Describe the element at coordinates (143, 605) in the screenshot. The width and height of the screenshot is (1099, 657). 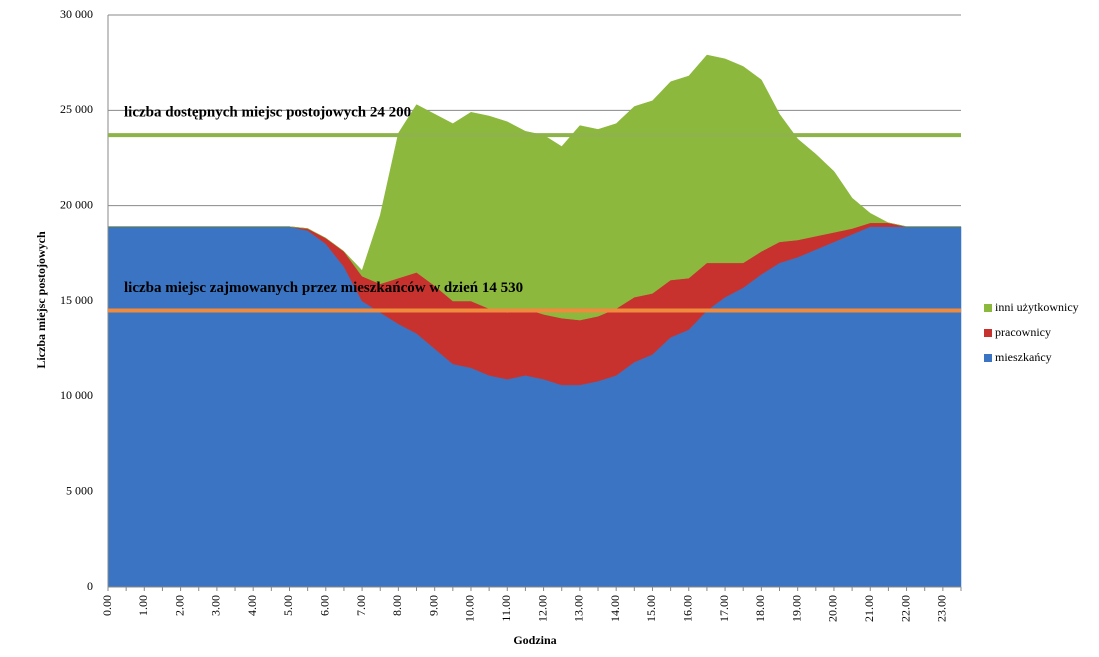
I see `x-tick-label: 1.00` at that location.